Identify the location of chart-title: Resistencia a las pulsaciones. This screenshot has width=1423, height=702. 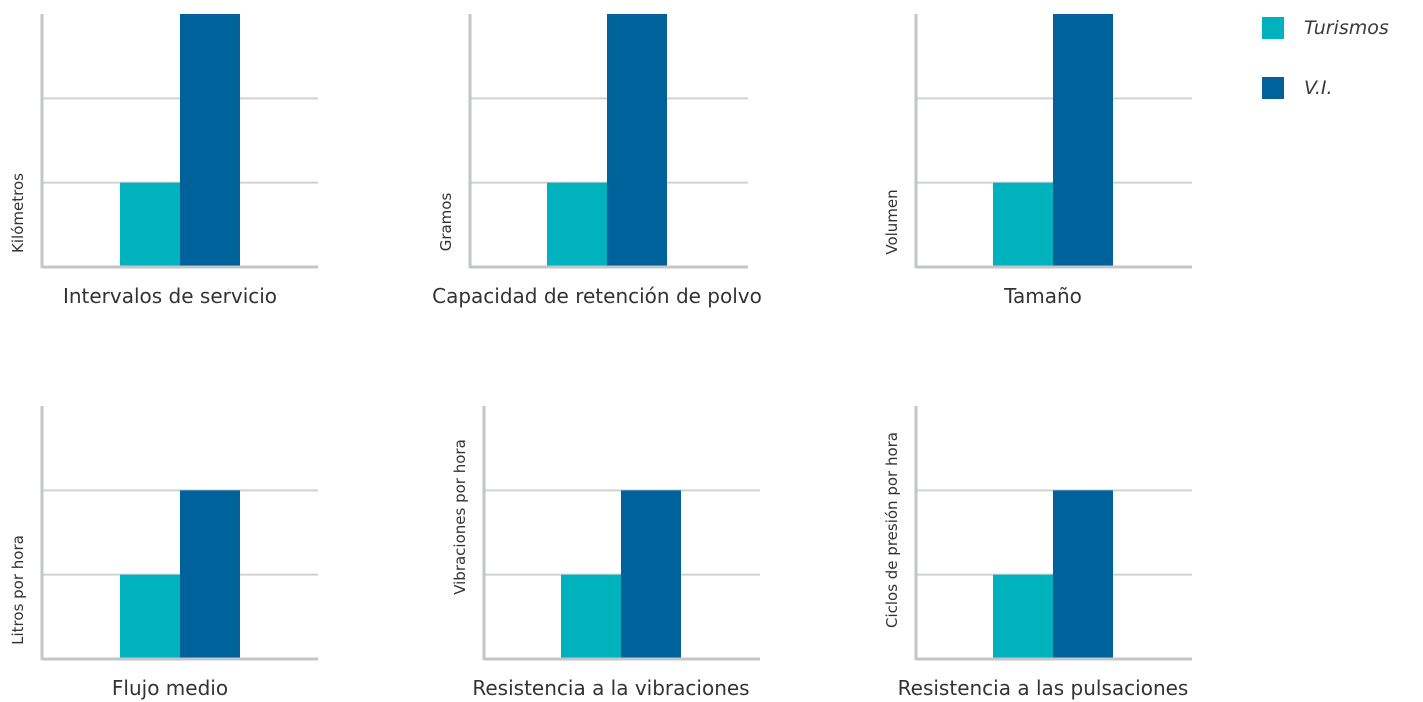
(1043, 688).